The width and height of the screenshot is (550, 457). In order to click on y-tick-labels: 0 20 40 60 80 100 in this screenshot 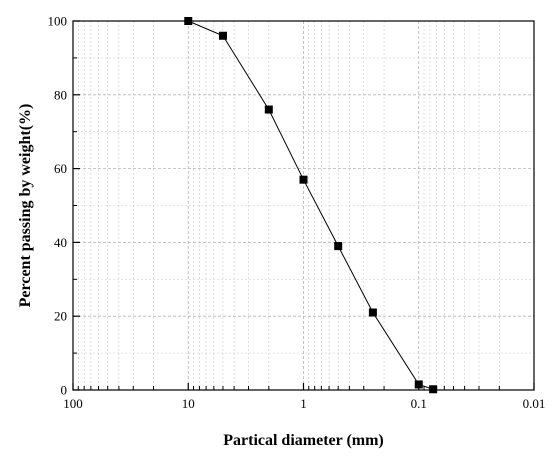, I will do `click(58, 206)`.